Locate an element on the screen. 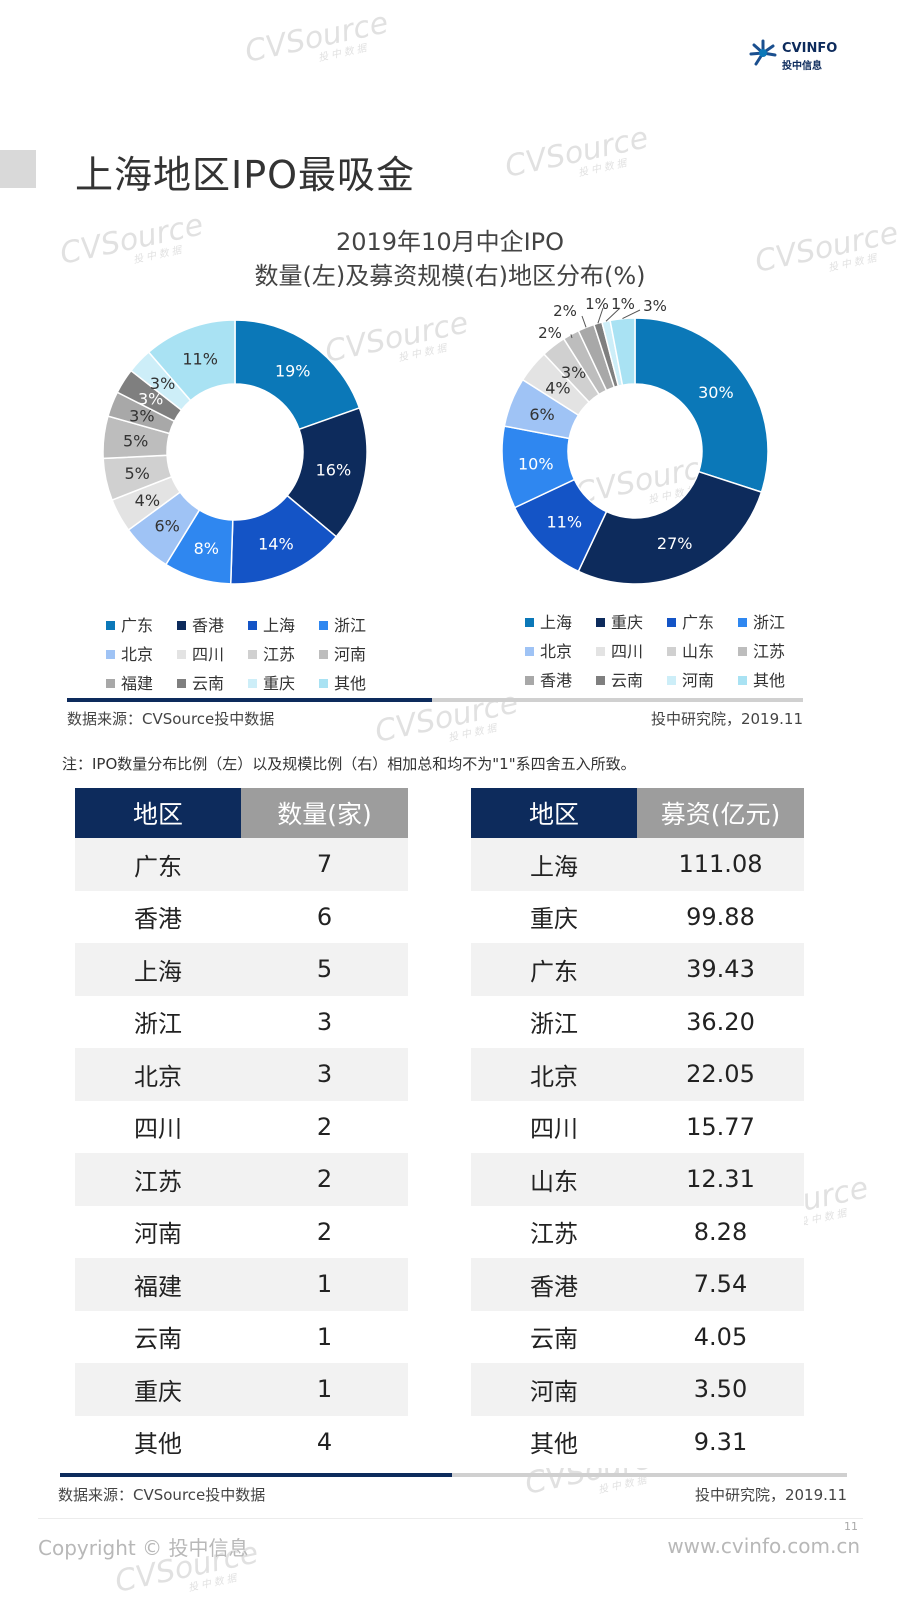 This screenshot has width=900, height=1609. legend-item: 江苏 is located at coordinates (271, 653).